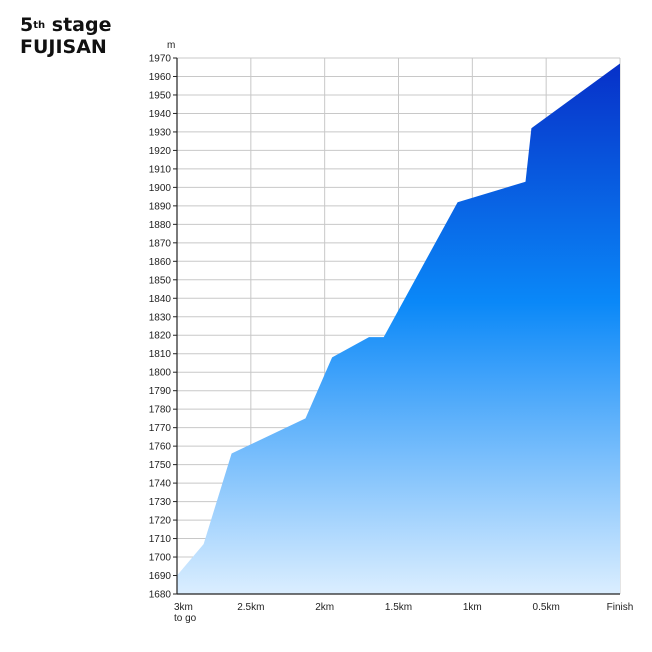  I want to click on y-tick-label: 1710, so click(160, 539).